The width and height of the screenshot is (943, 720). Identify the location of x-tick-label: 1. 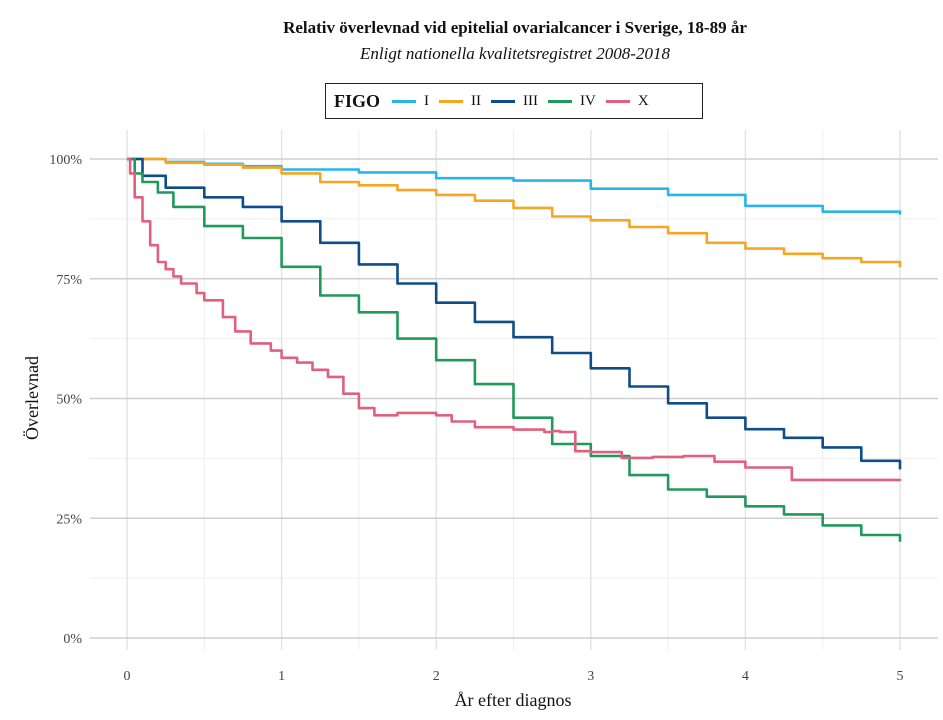
(281, 676).